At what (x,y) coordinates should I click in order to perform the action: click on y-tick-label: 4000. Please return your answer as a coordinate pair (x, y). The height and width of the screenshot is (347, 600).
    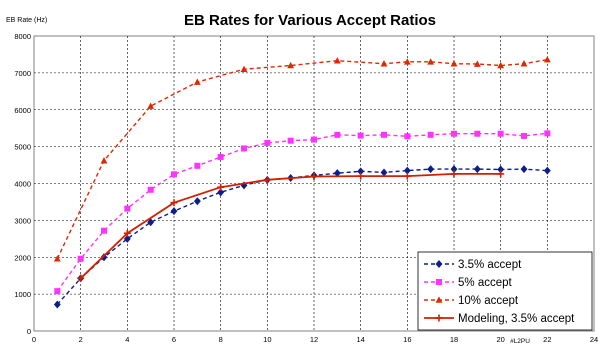
    Looking at the image, I should click on (22, 184).